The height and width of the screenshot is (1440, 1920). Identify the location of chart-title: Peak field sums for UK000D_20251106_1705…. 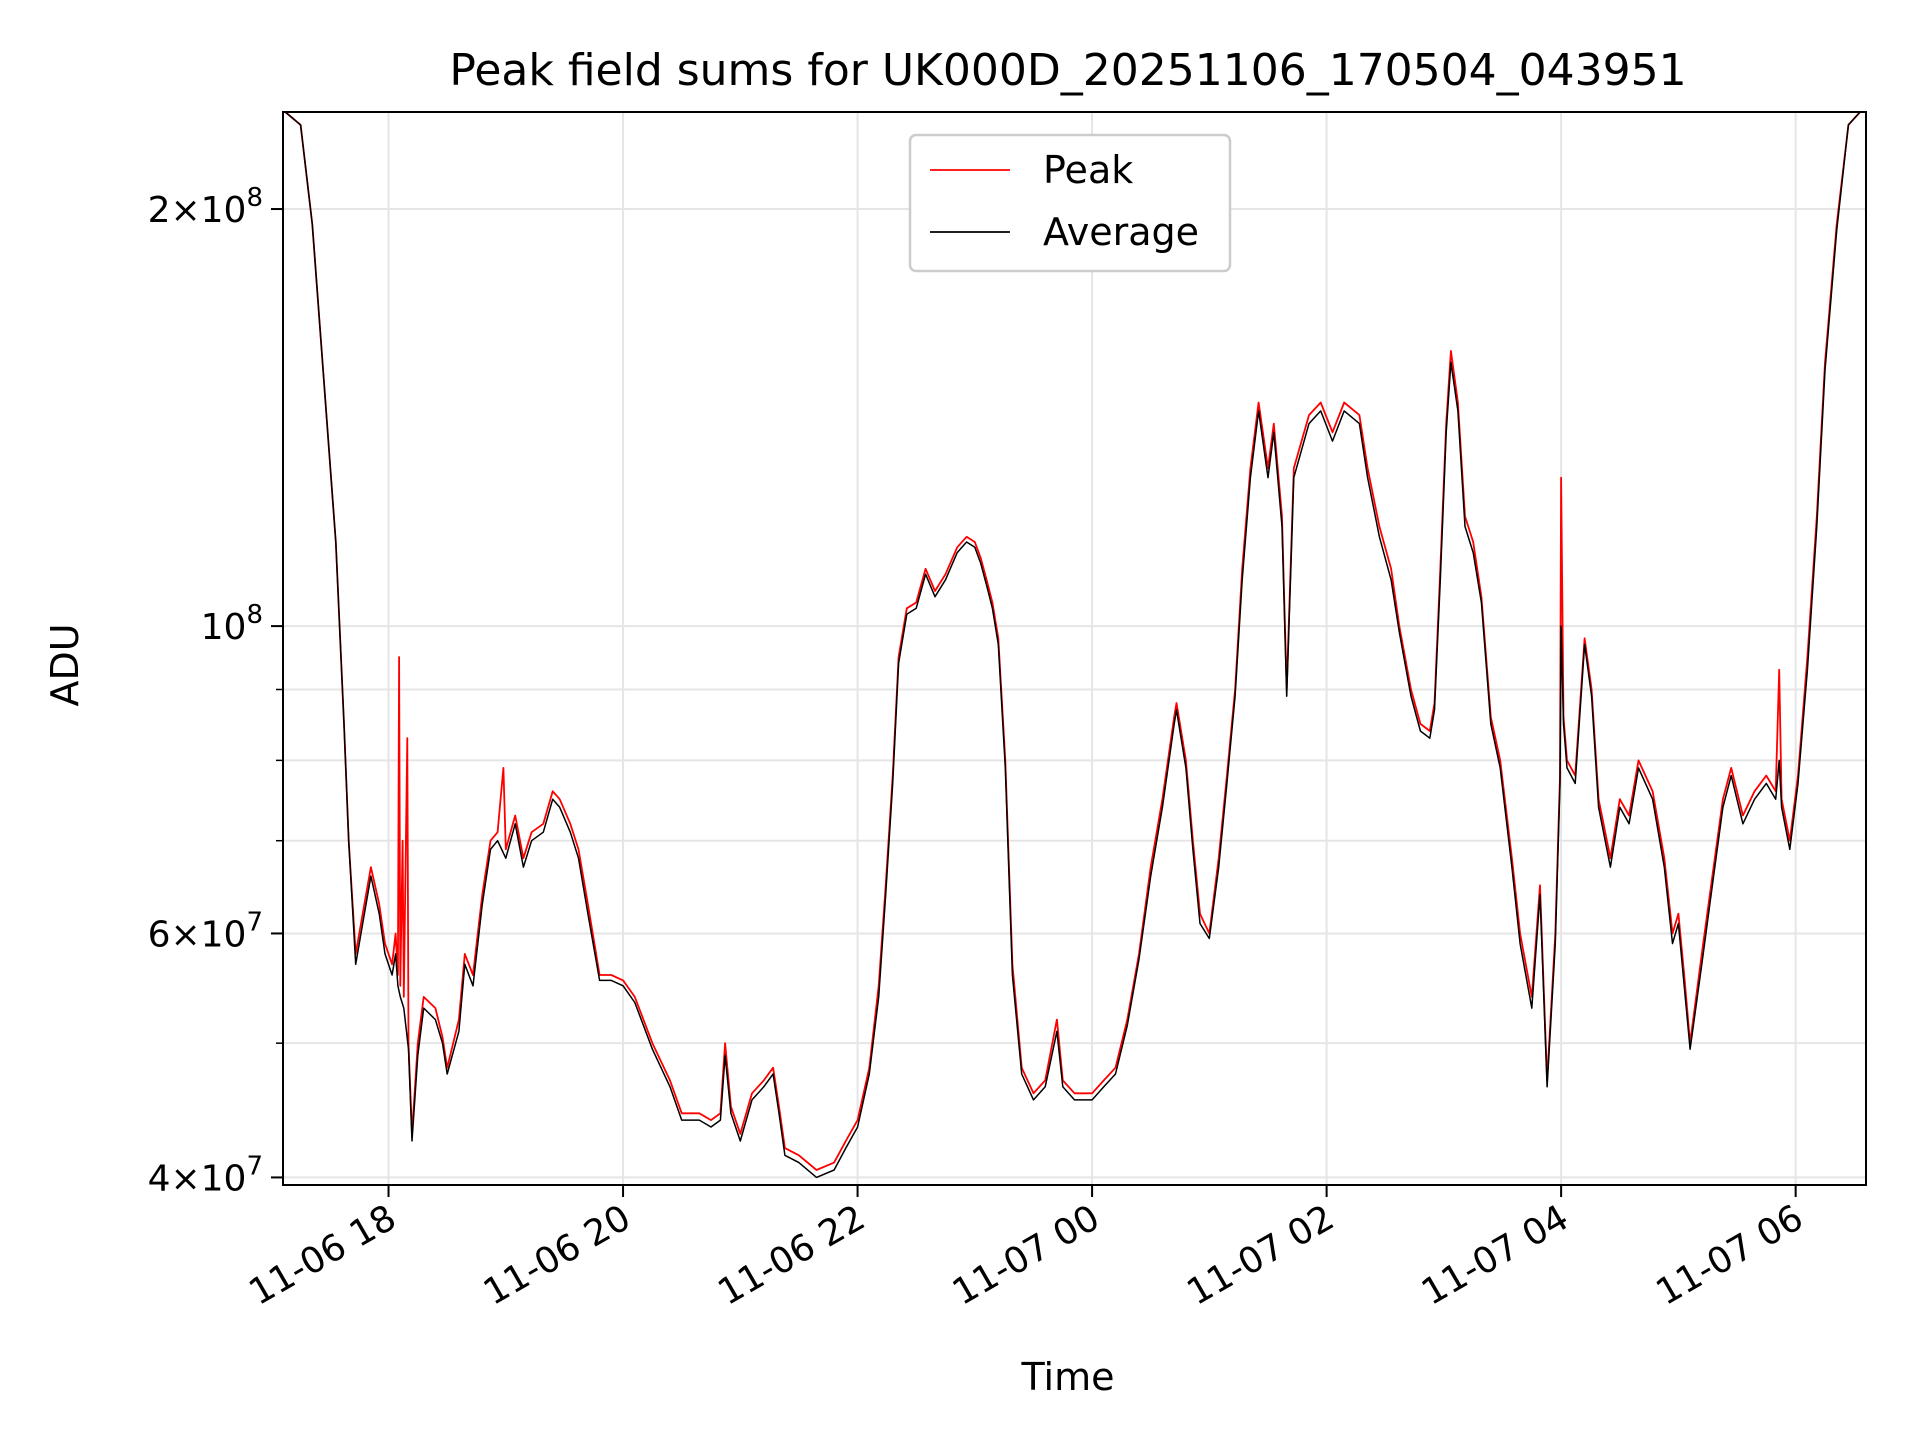
(1067, 70).